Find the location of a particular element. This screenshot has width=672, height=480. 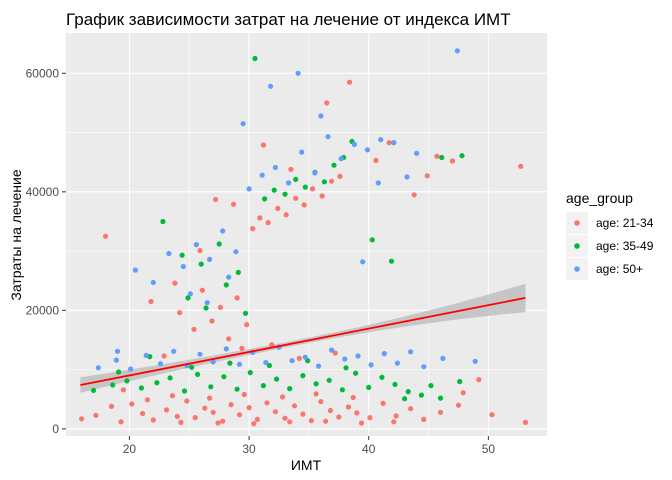

trend-line is located at coordinates (303, 341).